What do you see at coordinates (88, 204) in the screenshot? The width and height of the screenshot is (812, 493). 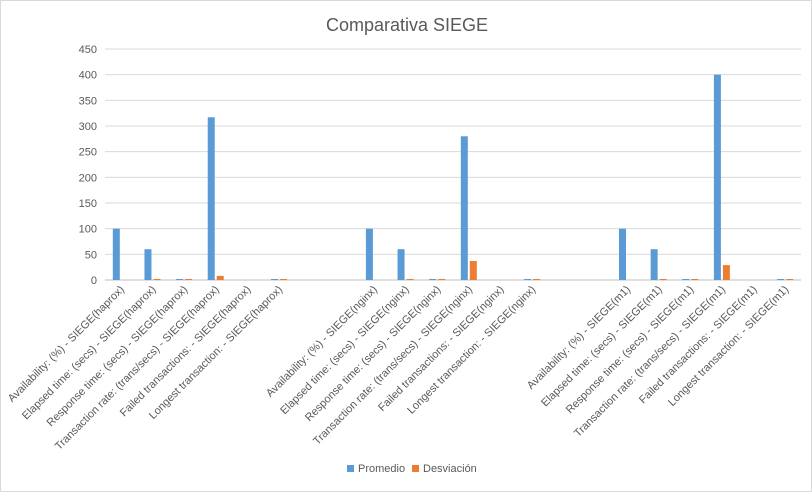 I see `y-tick-label: 150` at bounding box center [88, 204].